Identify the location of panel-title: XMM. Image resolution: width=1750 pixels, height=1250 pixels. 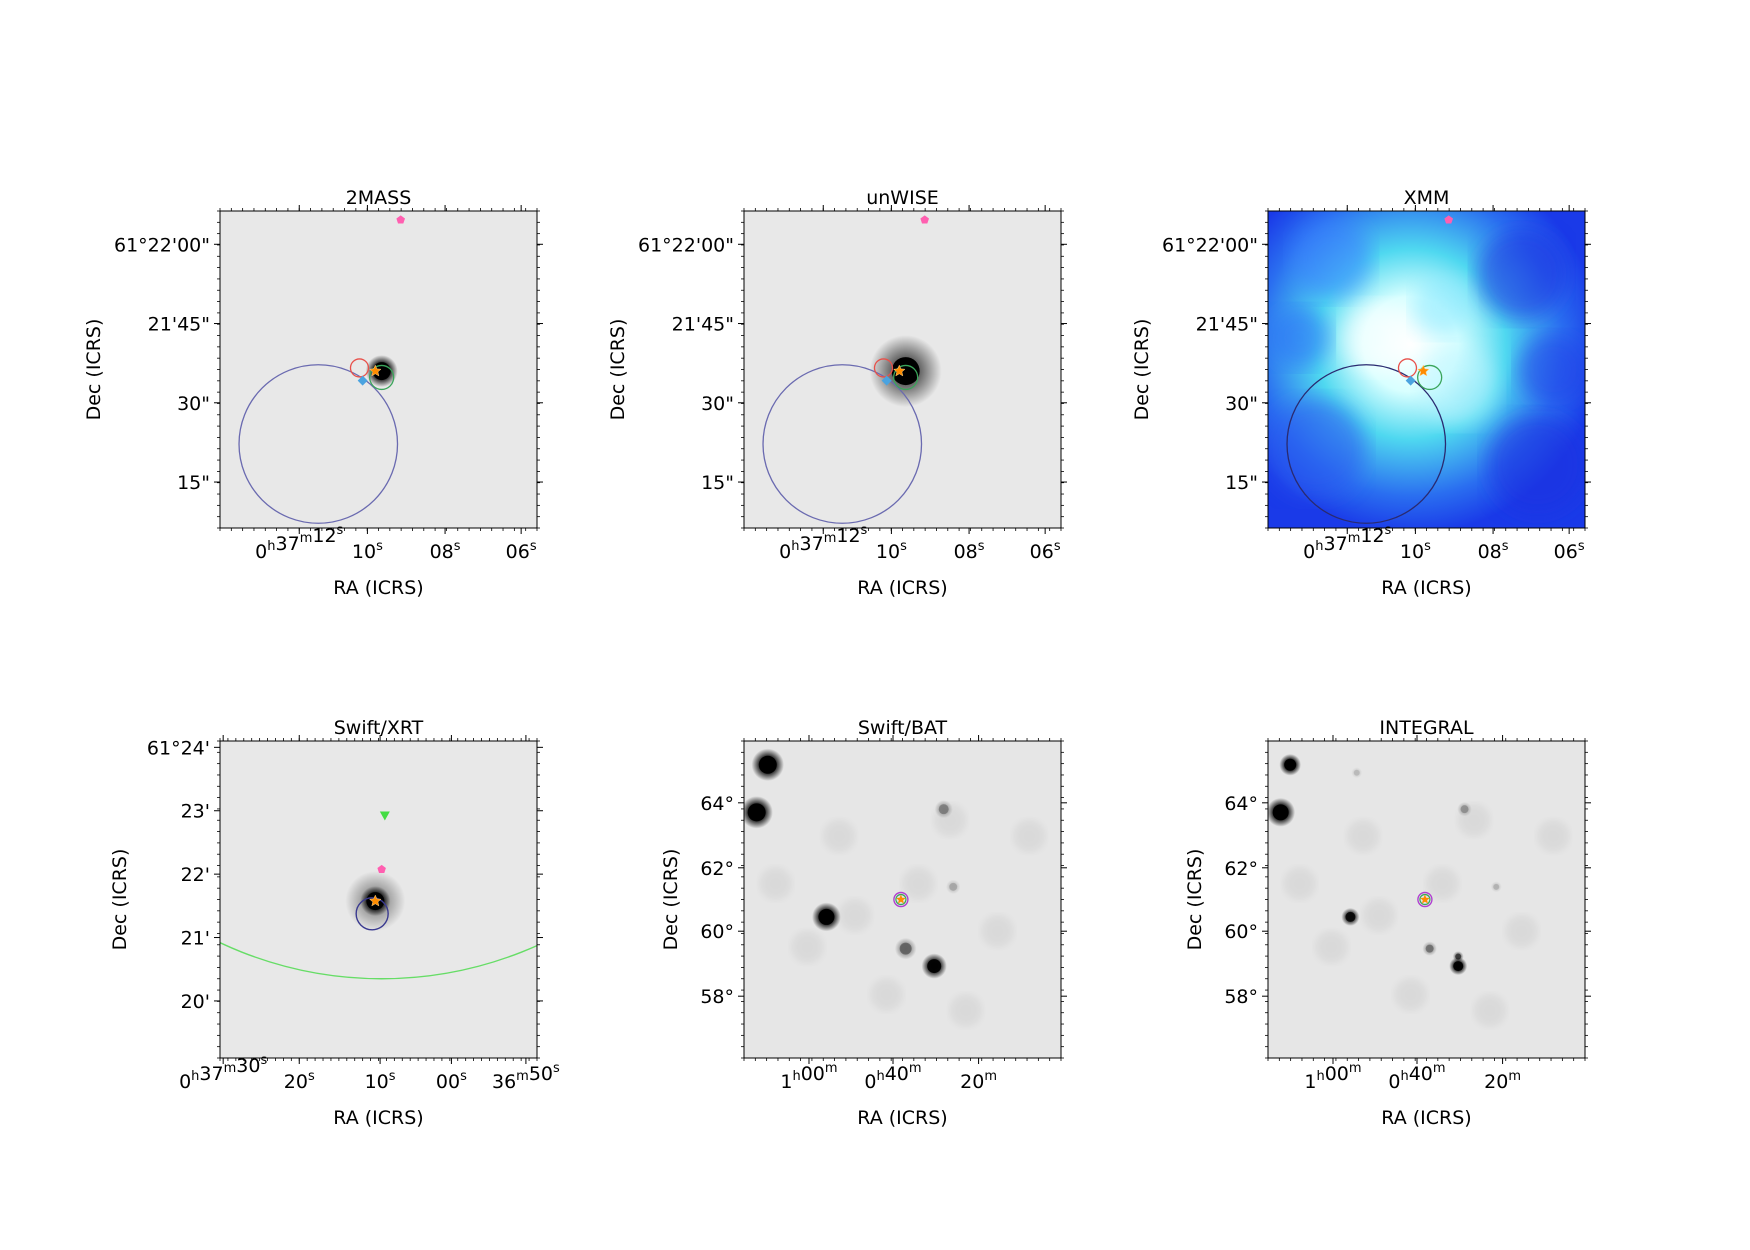
(1427, 198).